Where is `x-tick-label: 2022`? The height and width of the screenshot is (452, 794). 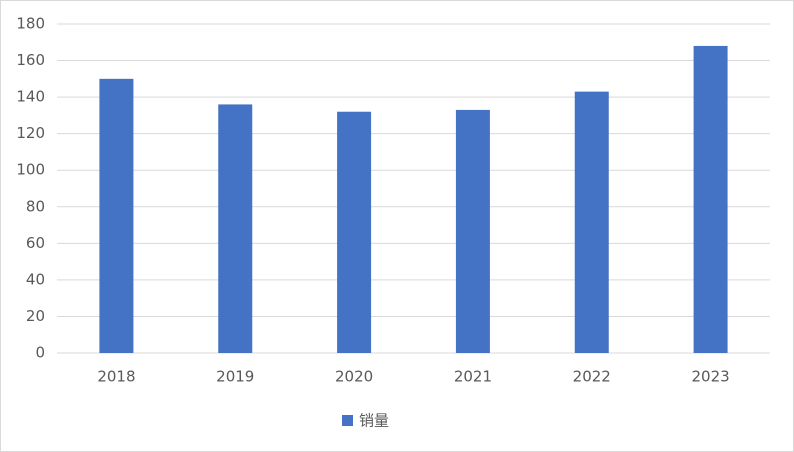 x-tick-label: 2022 is located at coordinates (592, 377).